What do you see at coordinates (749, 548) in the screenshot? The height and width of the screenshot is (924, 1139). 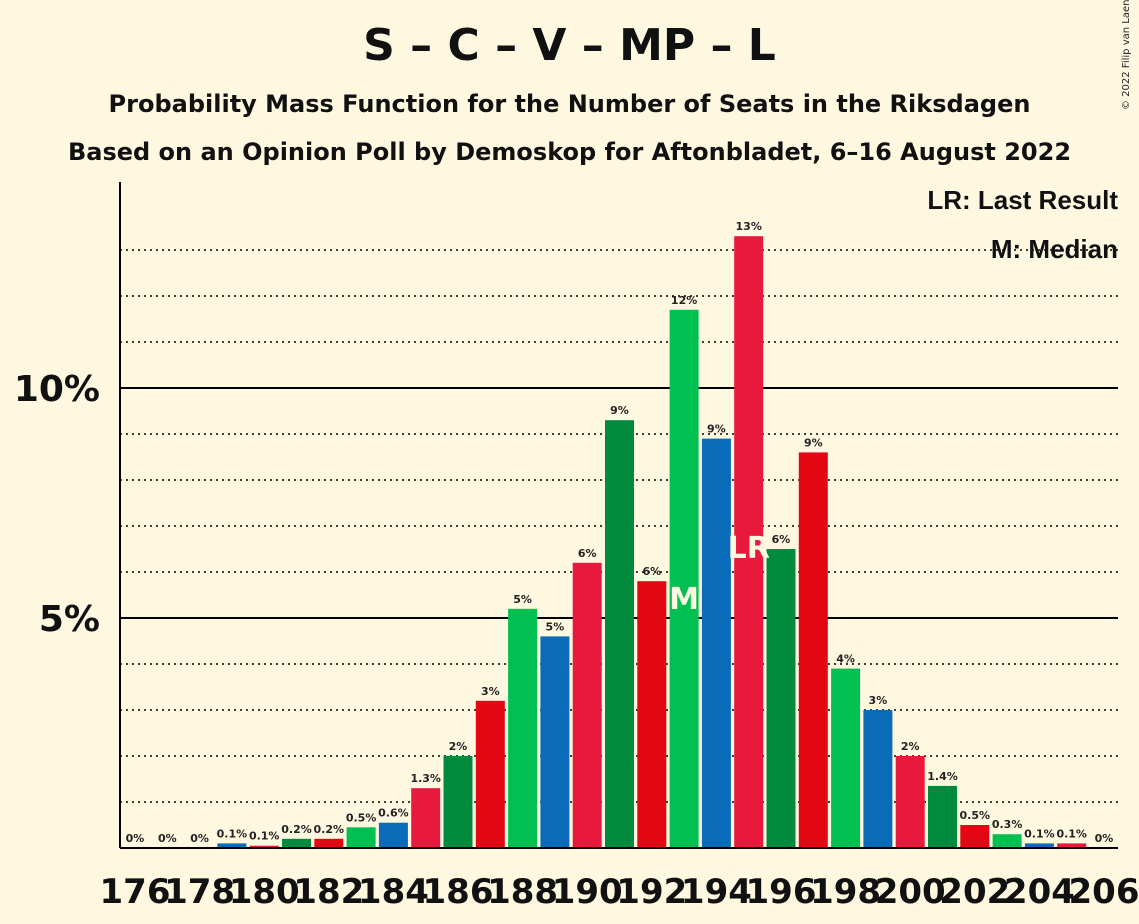 I see `last-result-marker: LR` at bounding box center [749, 548].